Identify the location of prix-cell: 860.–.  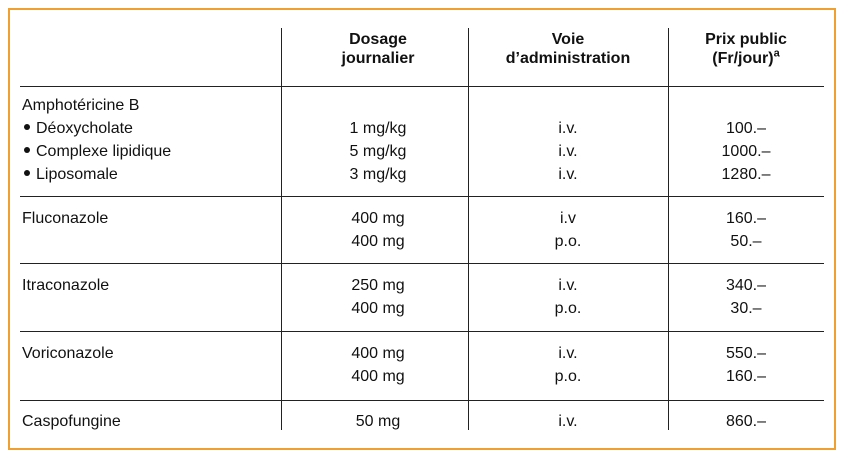
(746, 421).